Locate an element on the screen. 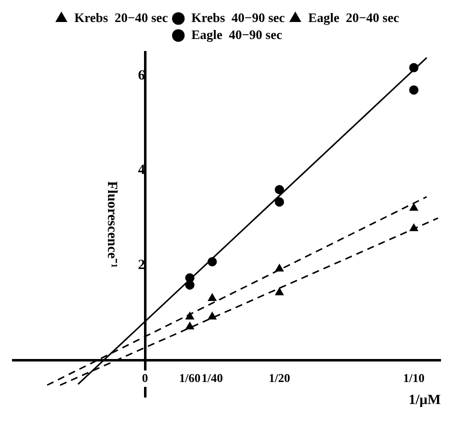 Image resolution: width=454 pixels, height=435 pixels. x-tick-label: 1/40 is located at coordinates (212, 377).